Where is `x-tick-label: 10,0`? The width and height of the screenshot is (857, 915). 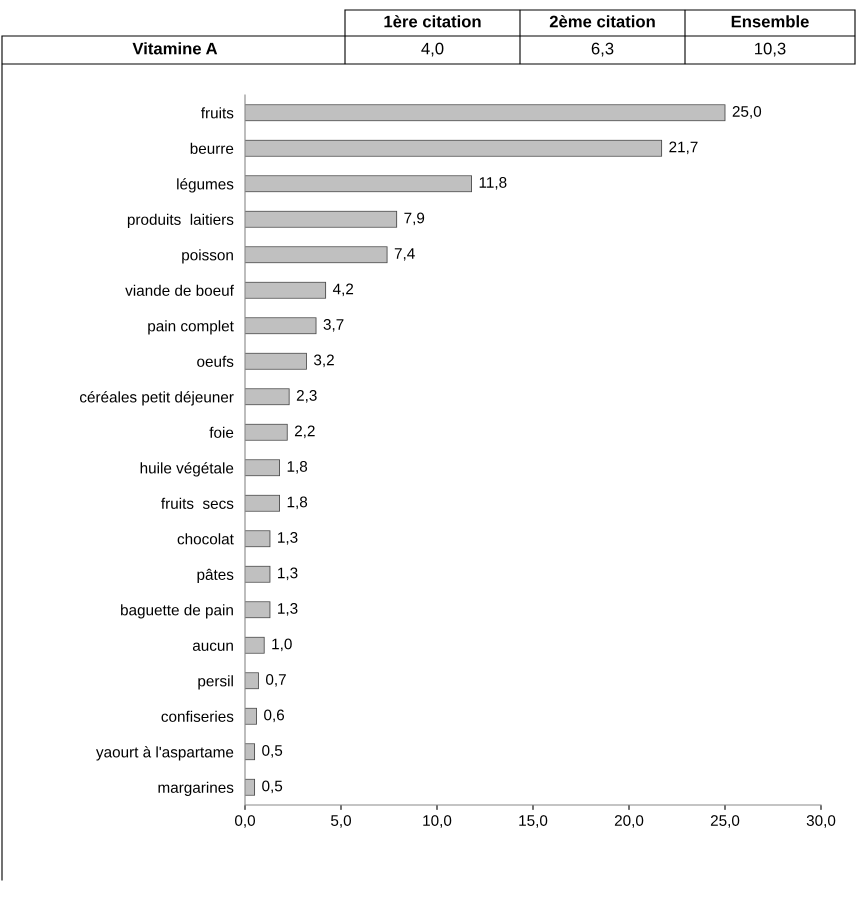 x-tick-label: 10,0 is located at coordinates (437, 821).